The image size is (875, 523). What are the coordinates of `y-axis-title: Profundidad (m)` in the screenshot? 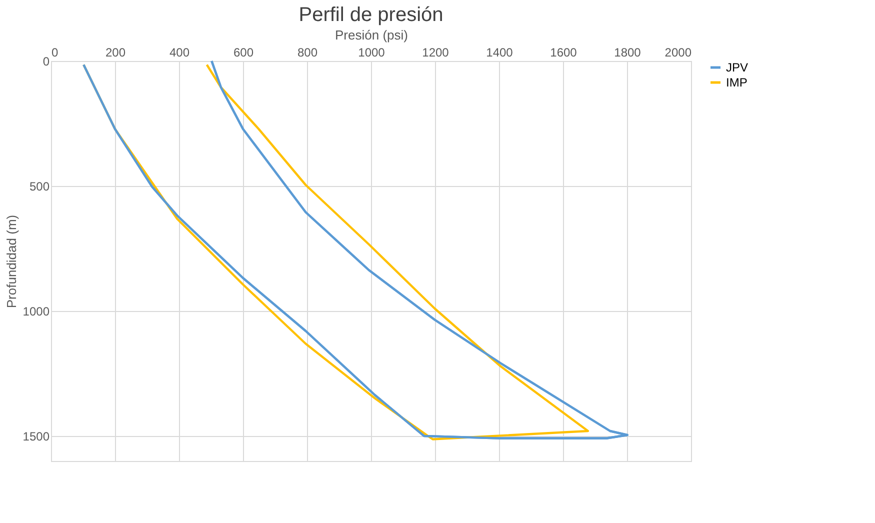 It's located at (11, 261).